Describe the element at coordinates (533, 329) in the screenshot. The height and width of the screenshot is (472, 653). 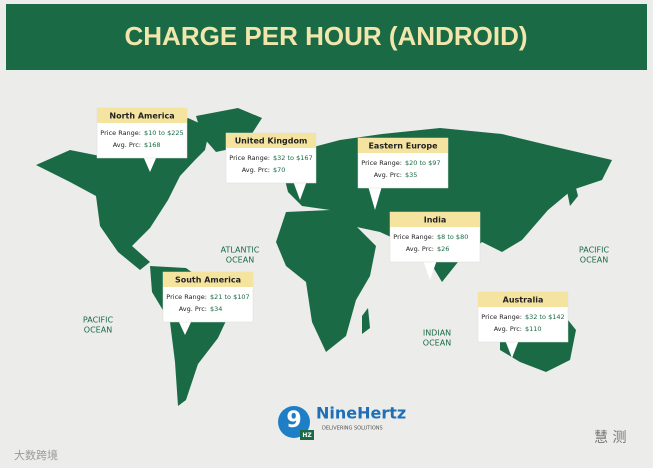
I see `avg-value: $110` at that location.